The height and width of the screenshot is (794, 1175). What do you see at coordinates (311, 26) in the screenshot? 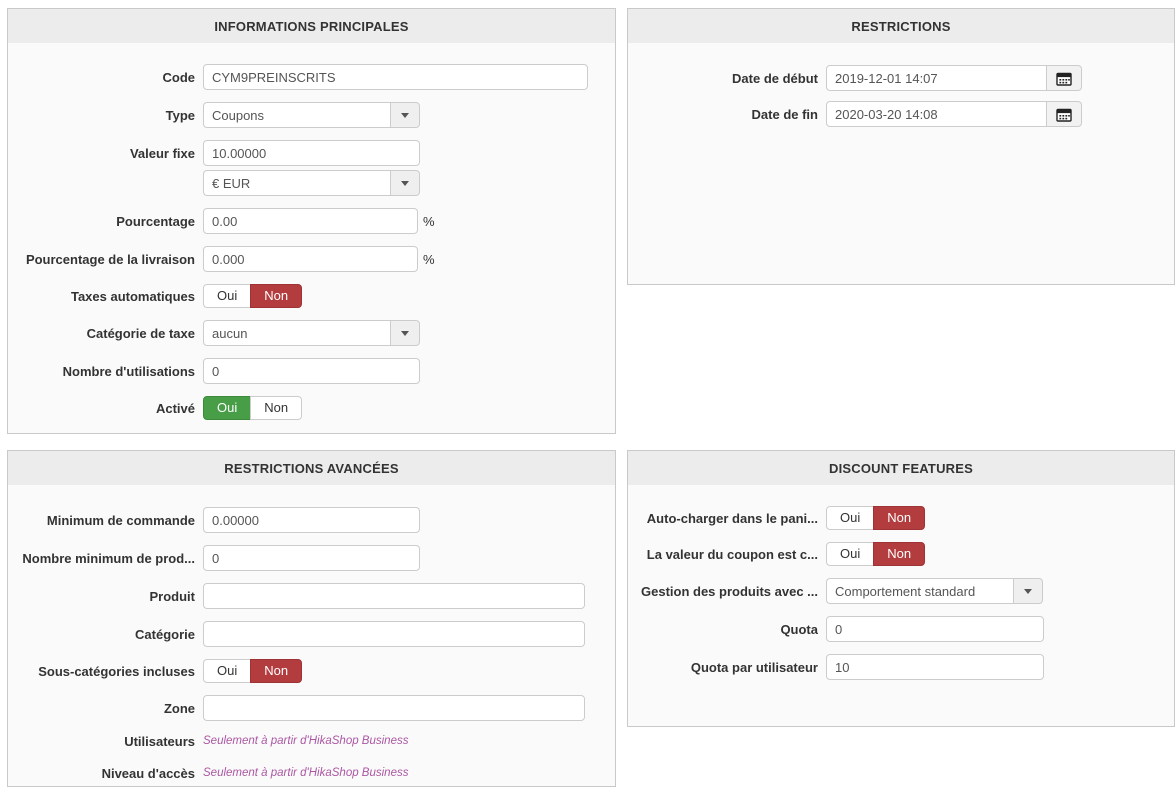
I see `panel-title: INFORMATIONS PRINCIPALES` at bounding box center [311, 26].